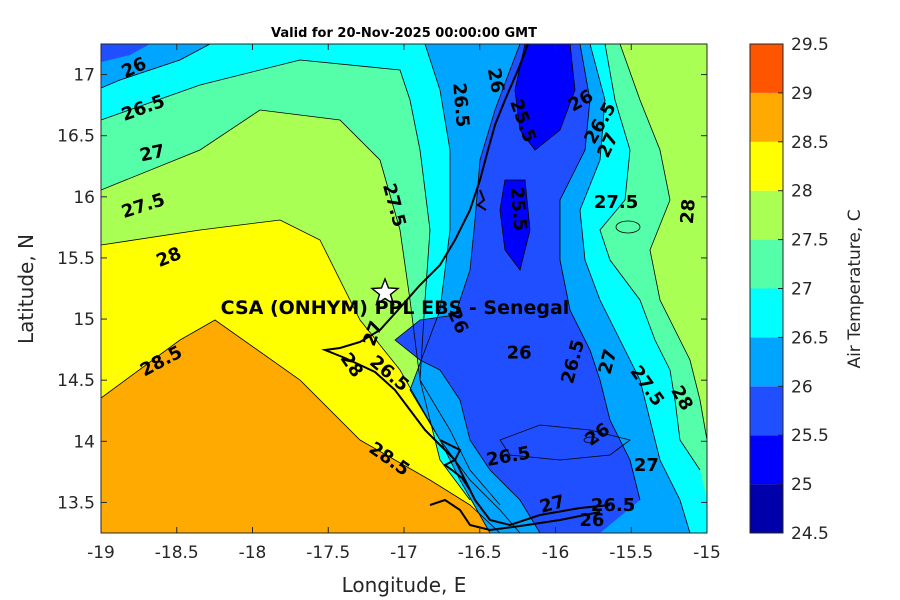 Image resolution: width=900 pixels, height=600 pixels. What do you see at coordinates (810, 534) in the screenshot?
I see `colorbar-tick-label: 24.5` at bounding box center [810, 534].